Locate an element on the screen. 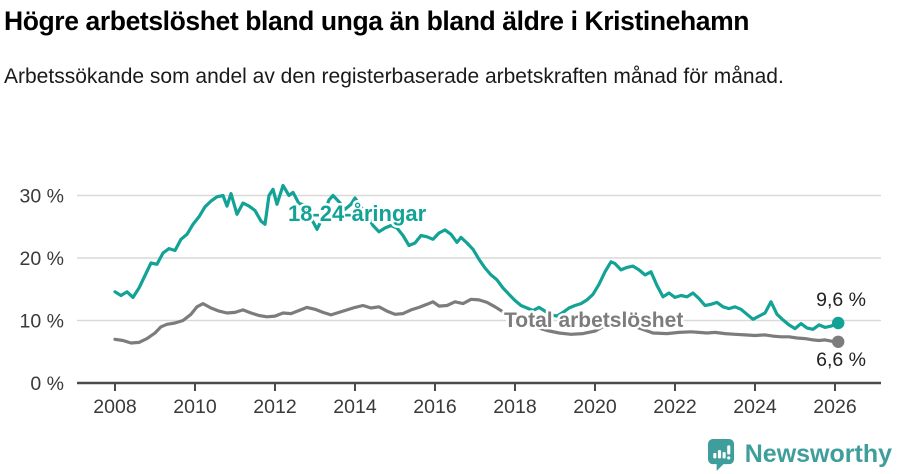 Image resolution: width=900 pixels, height=474 pixels. newsworthy-logo-icon is located at coordinates (720, 455).